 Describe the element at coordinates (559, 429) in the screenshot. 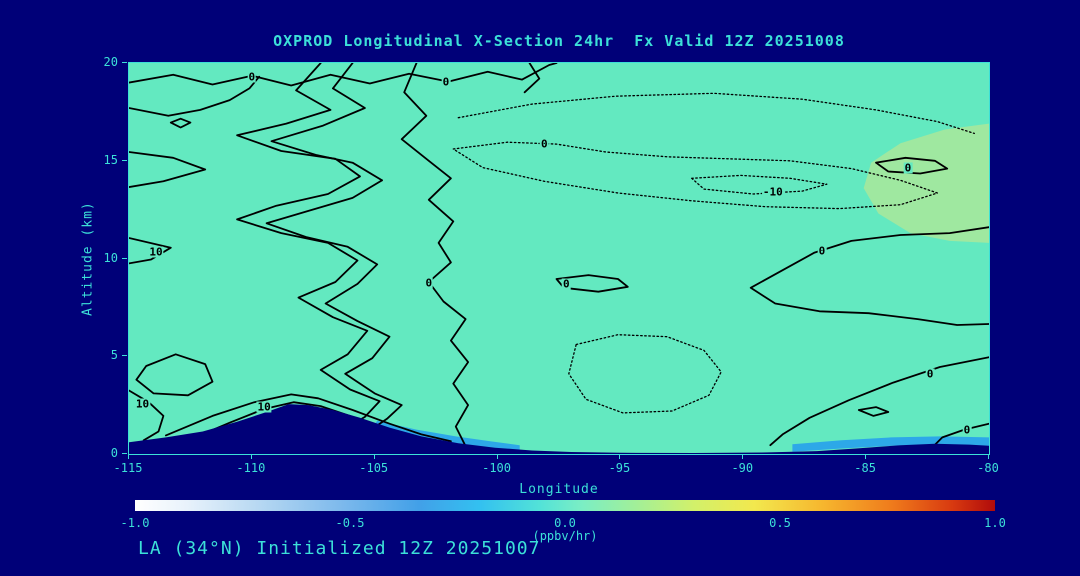

I see `terrain` at that location.